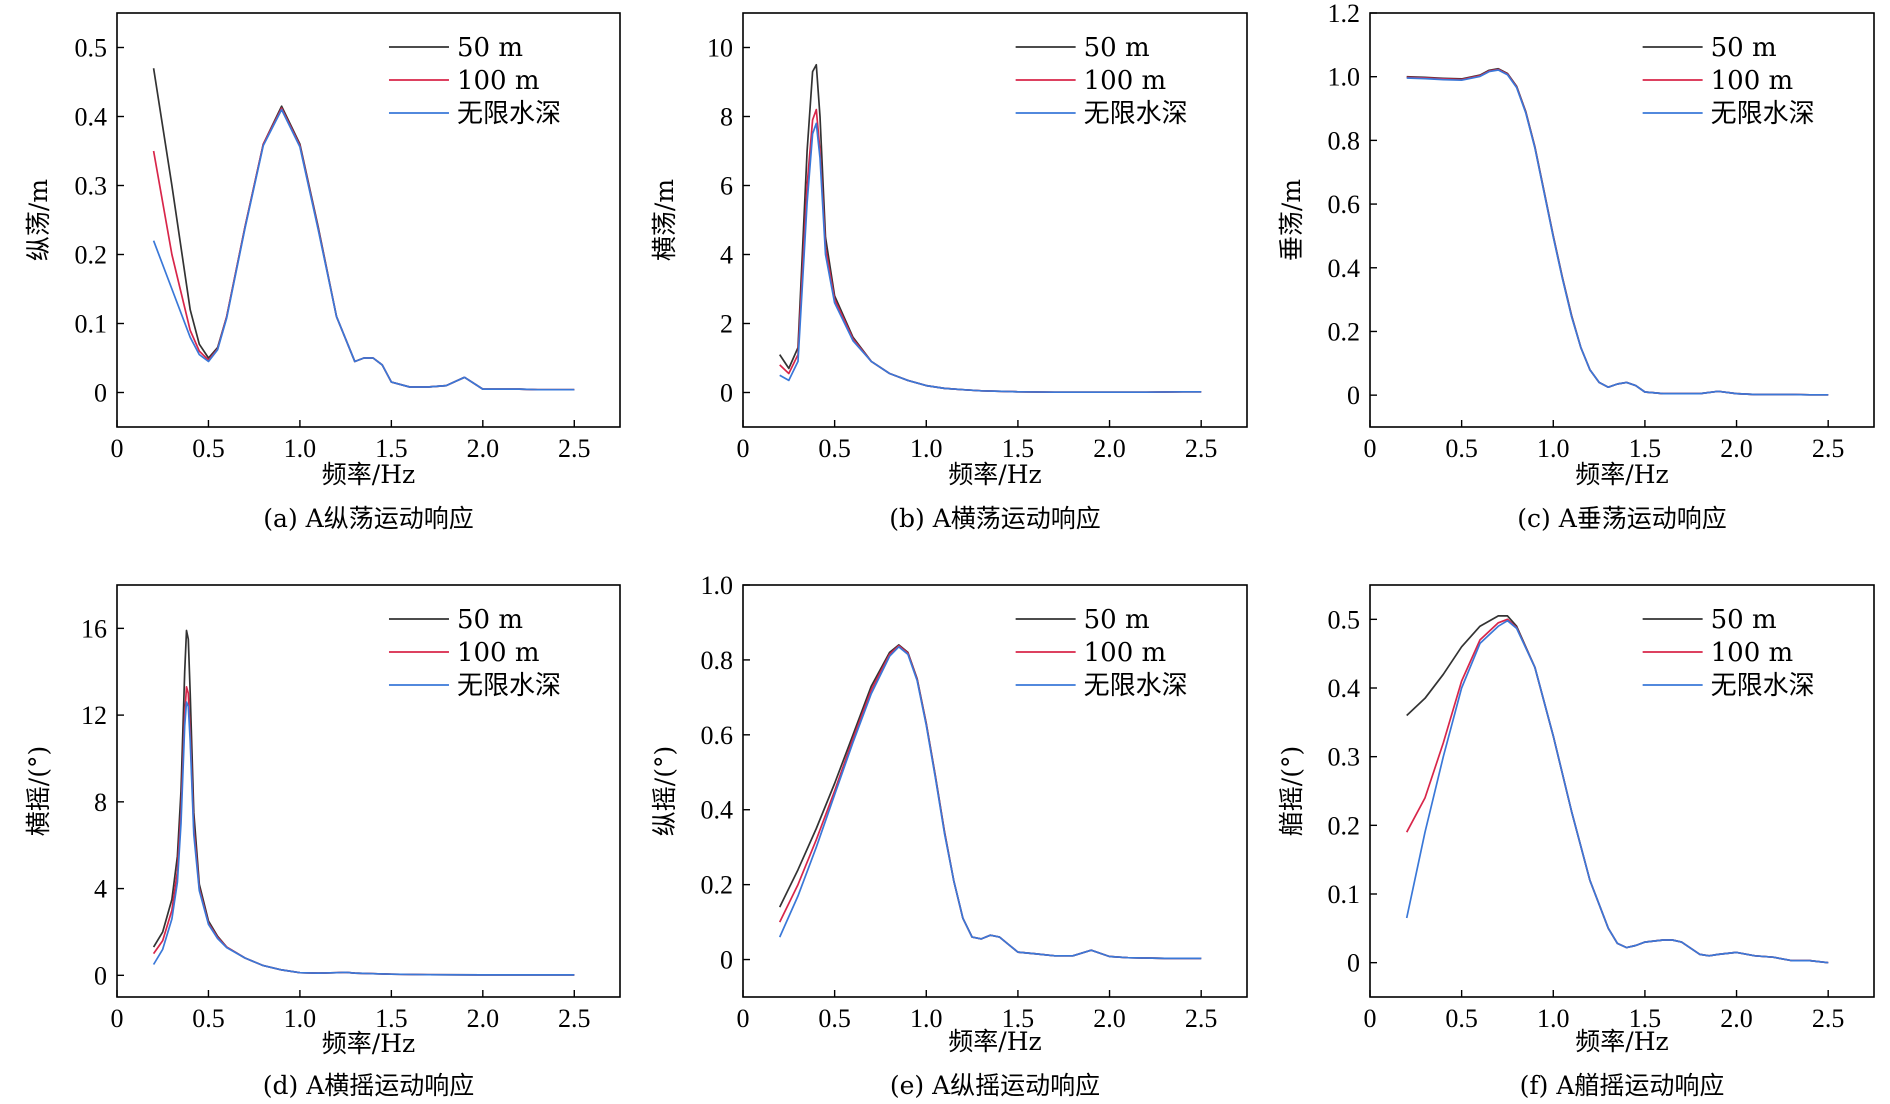 Image resolution: width=1890 pixels, height=1104 pixels. Describe the element at coordinates (995, 1085) in the screenshot. I see `chart-caption: (e) A纵摇运动响应` at that location.